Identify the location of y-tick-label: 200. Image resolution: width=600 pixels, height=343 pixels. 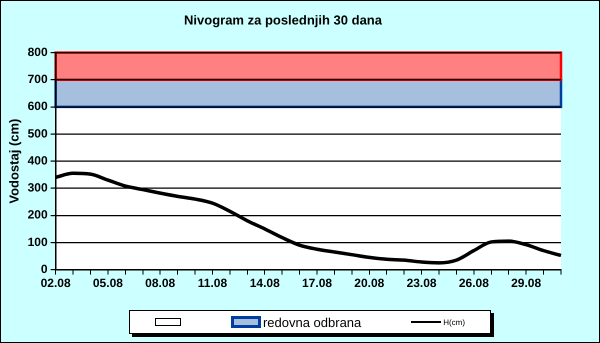
(38, 215).